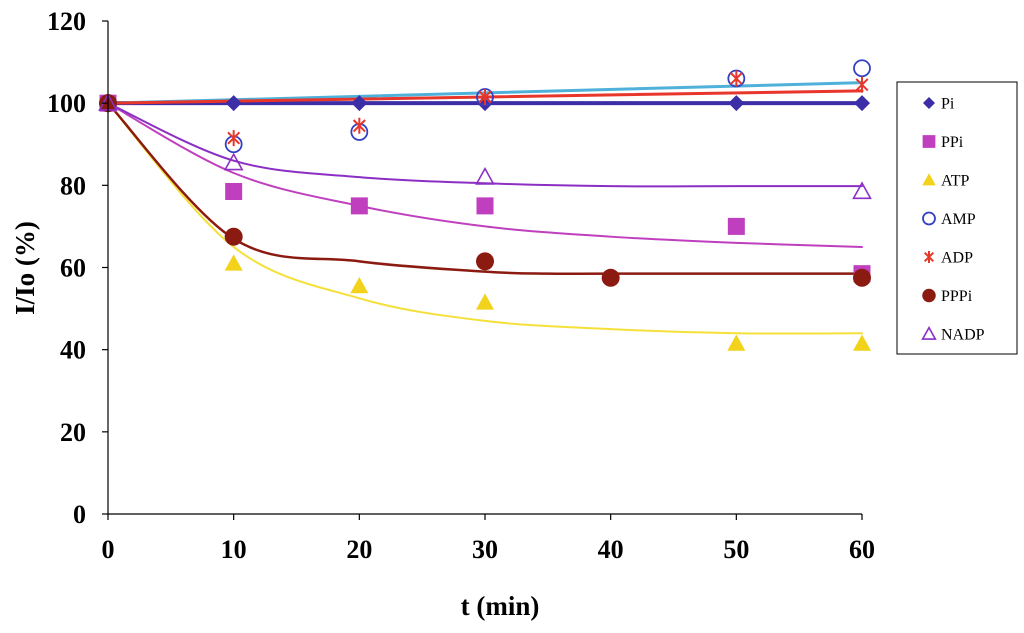 The image size is (1024, 633). I want to click on legend-marker-amp, so click(929, 218).